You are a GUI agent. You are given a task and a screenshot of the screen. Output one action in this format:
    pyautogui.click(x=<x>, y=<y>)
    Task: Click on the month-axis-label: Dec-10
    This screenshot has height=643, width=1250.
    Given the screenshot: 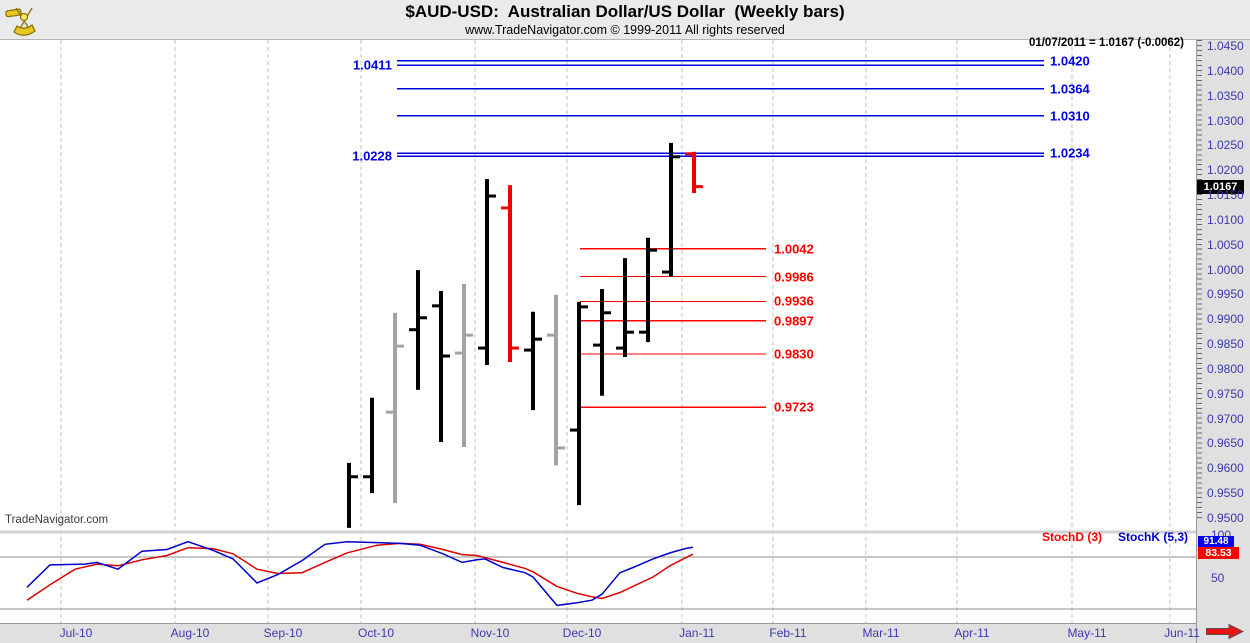 What is the action you would take?
    pyautogui.click(x=582, y=633)
    